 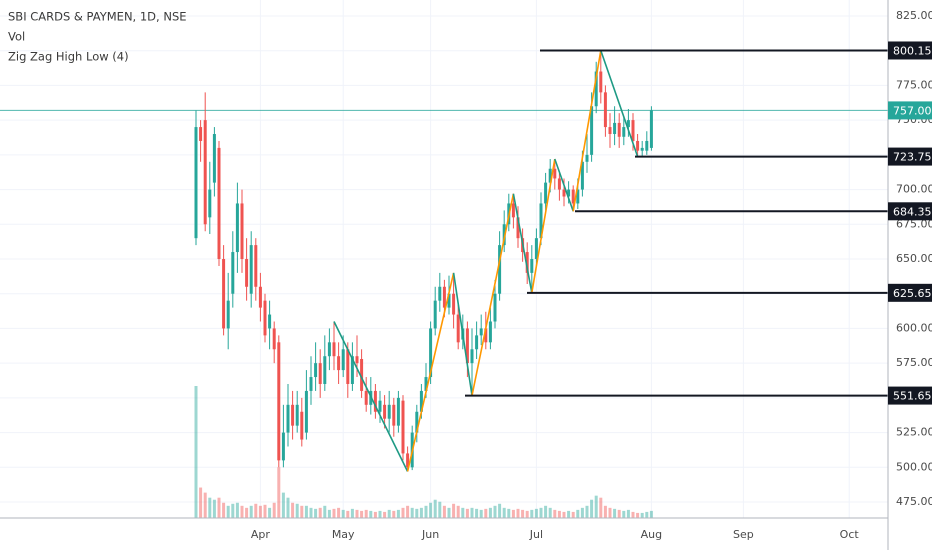 What do you see at coordinates (16, 37) in the screenshot?
I see `volume-legend: Vol` at bounding box center [16, 37].